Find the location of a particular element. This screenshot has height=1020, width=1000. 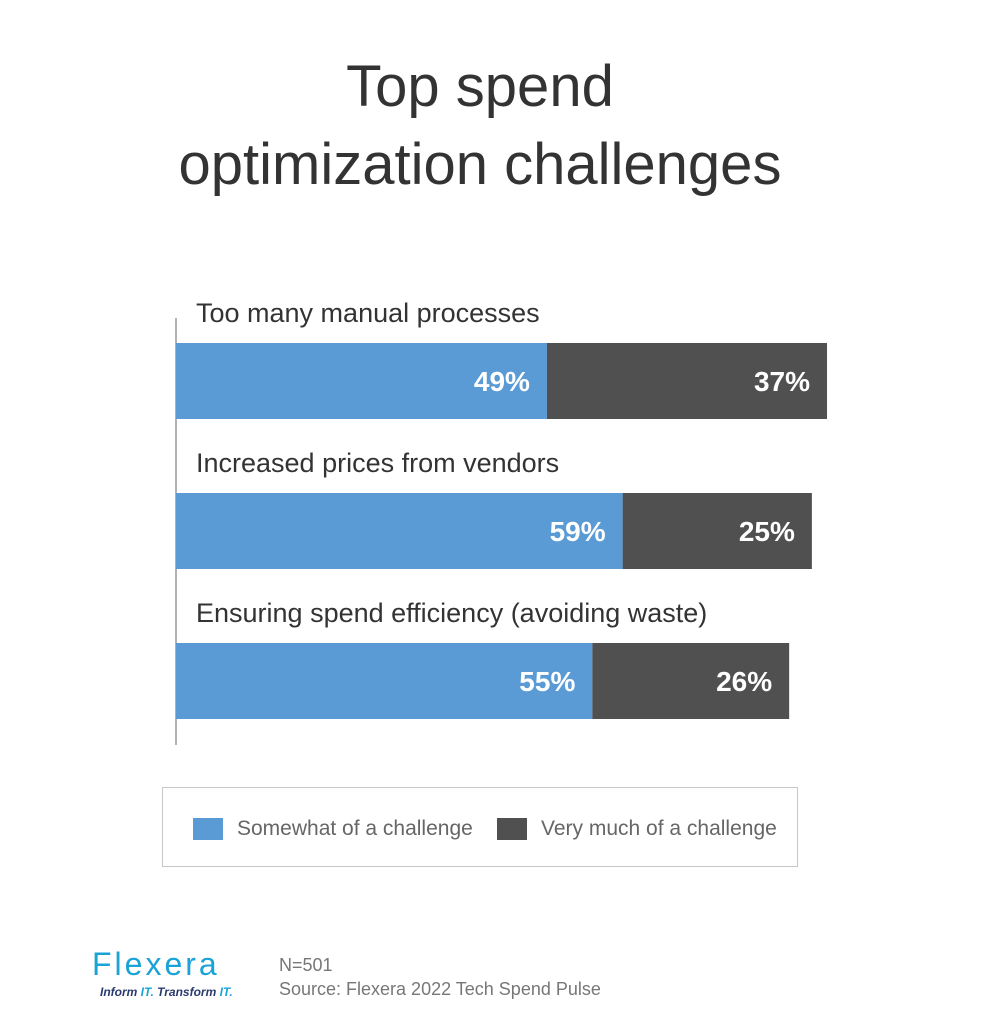

data-label: 25% is located at coordinates (767, 531).